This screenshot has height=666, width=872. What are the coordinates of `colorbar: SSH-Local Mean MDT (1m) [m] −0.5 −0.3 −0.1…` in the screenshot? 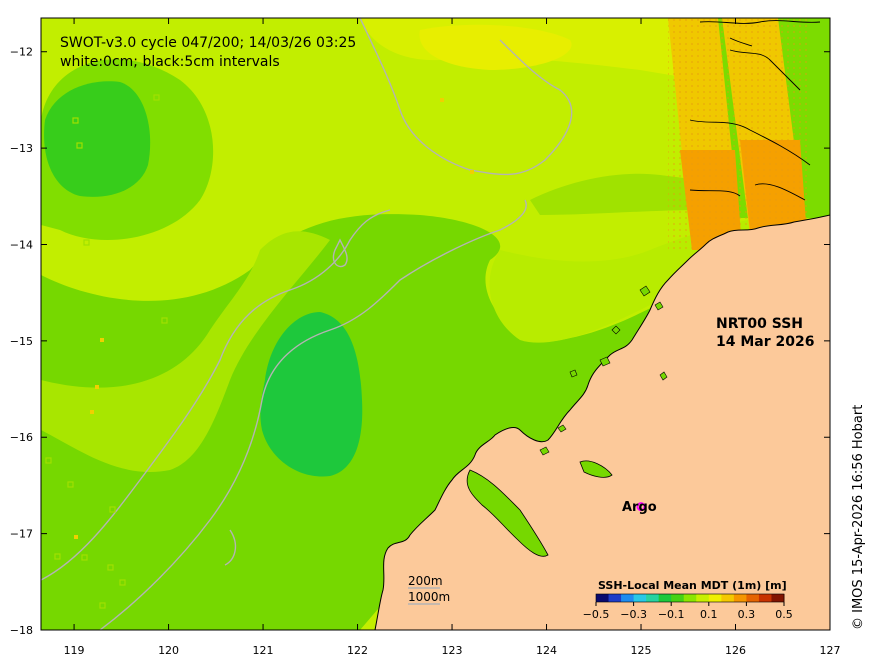 It's located at (688, 600).